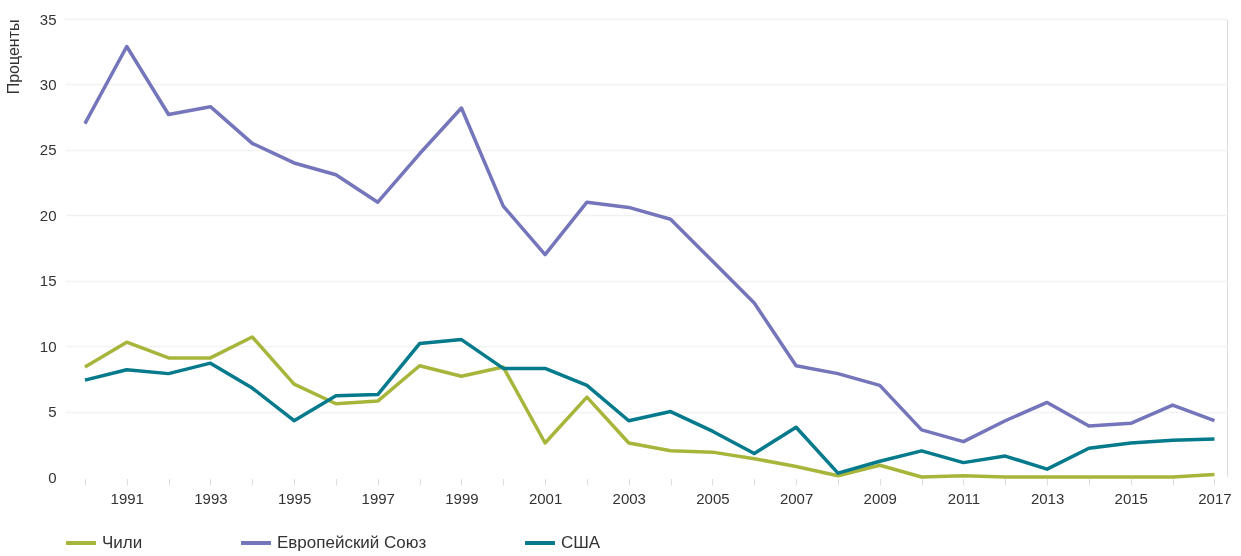 The width and height of the screenshot is (1241, 556). Describe the element at coordinates (52, 477) in the screenshot. I see `y-tick-label: 0` at that location.